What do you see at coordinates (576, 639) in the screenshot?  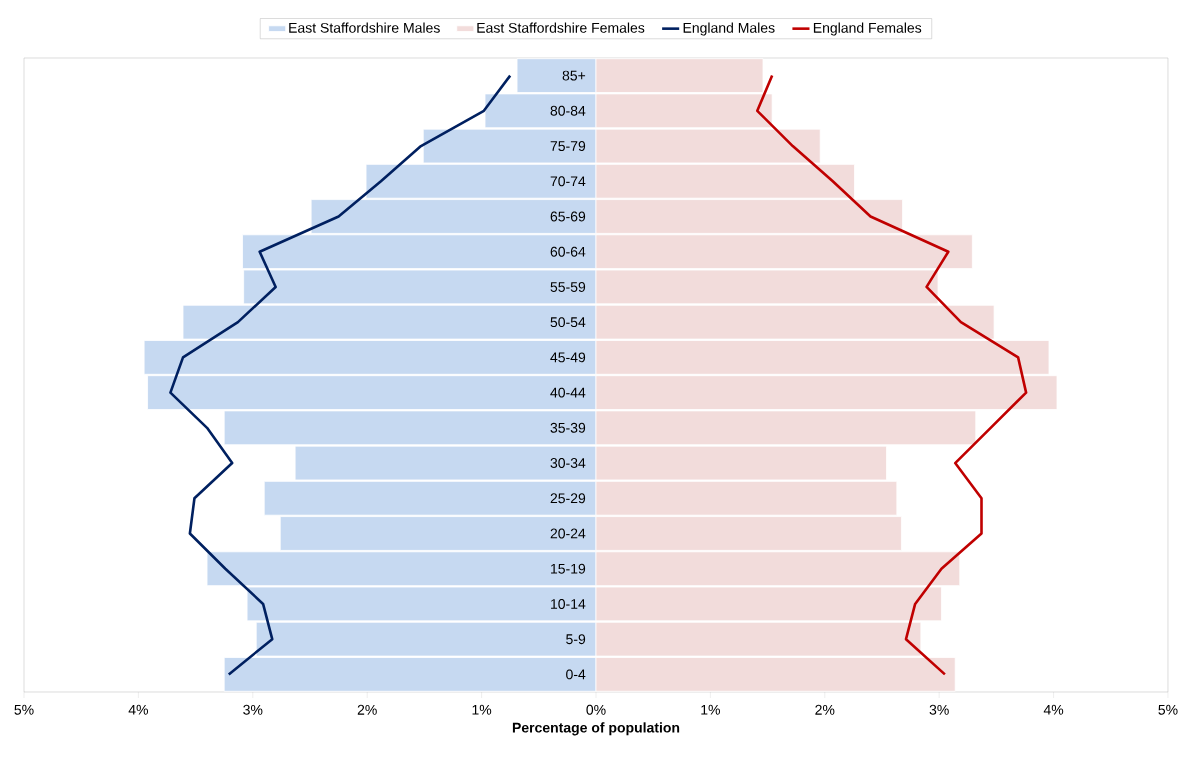 I see `y-tick-label: 5-9` at bounding box center [576, 639].